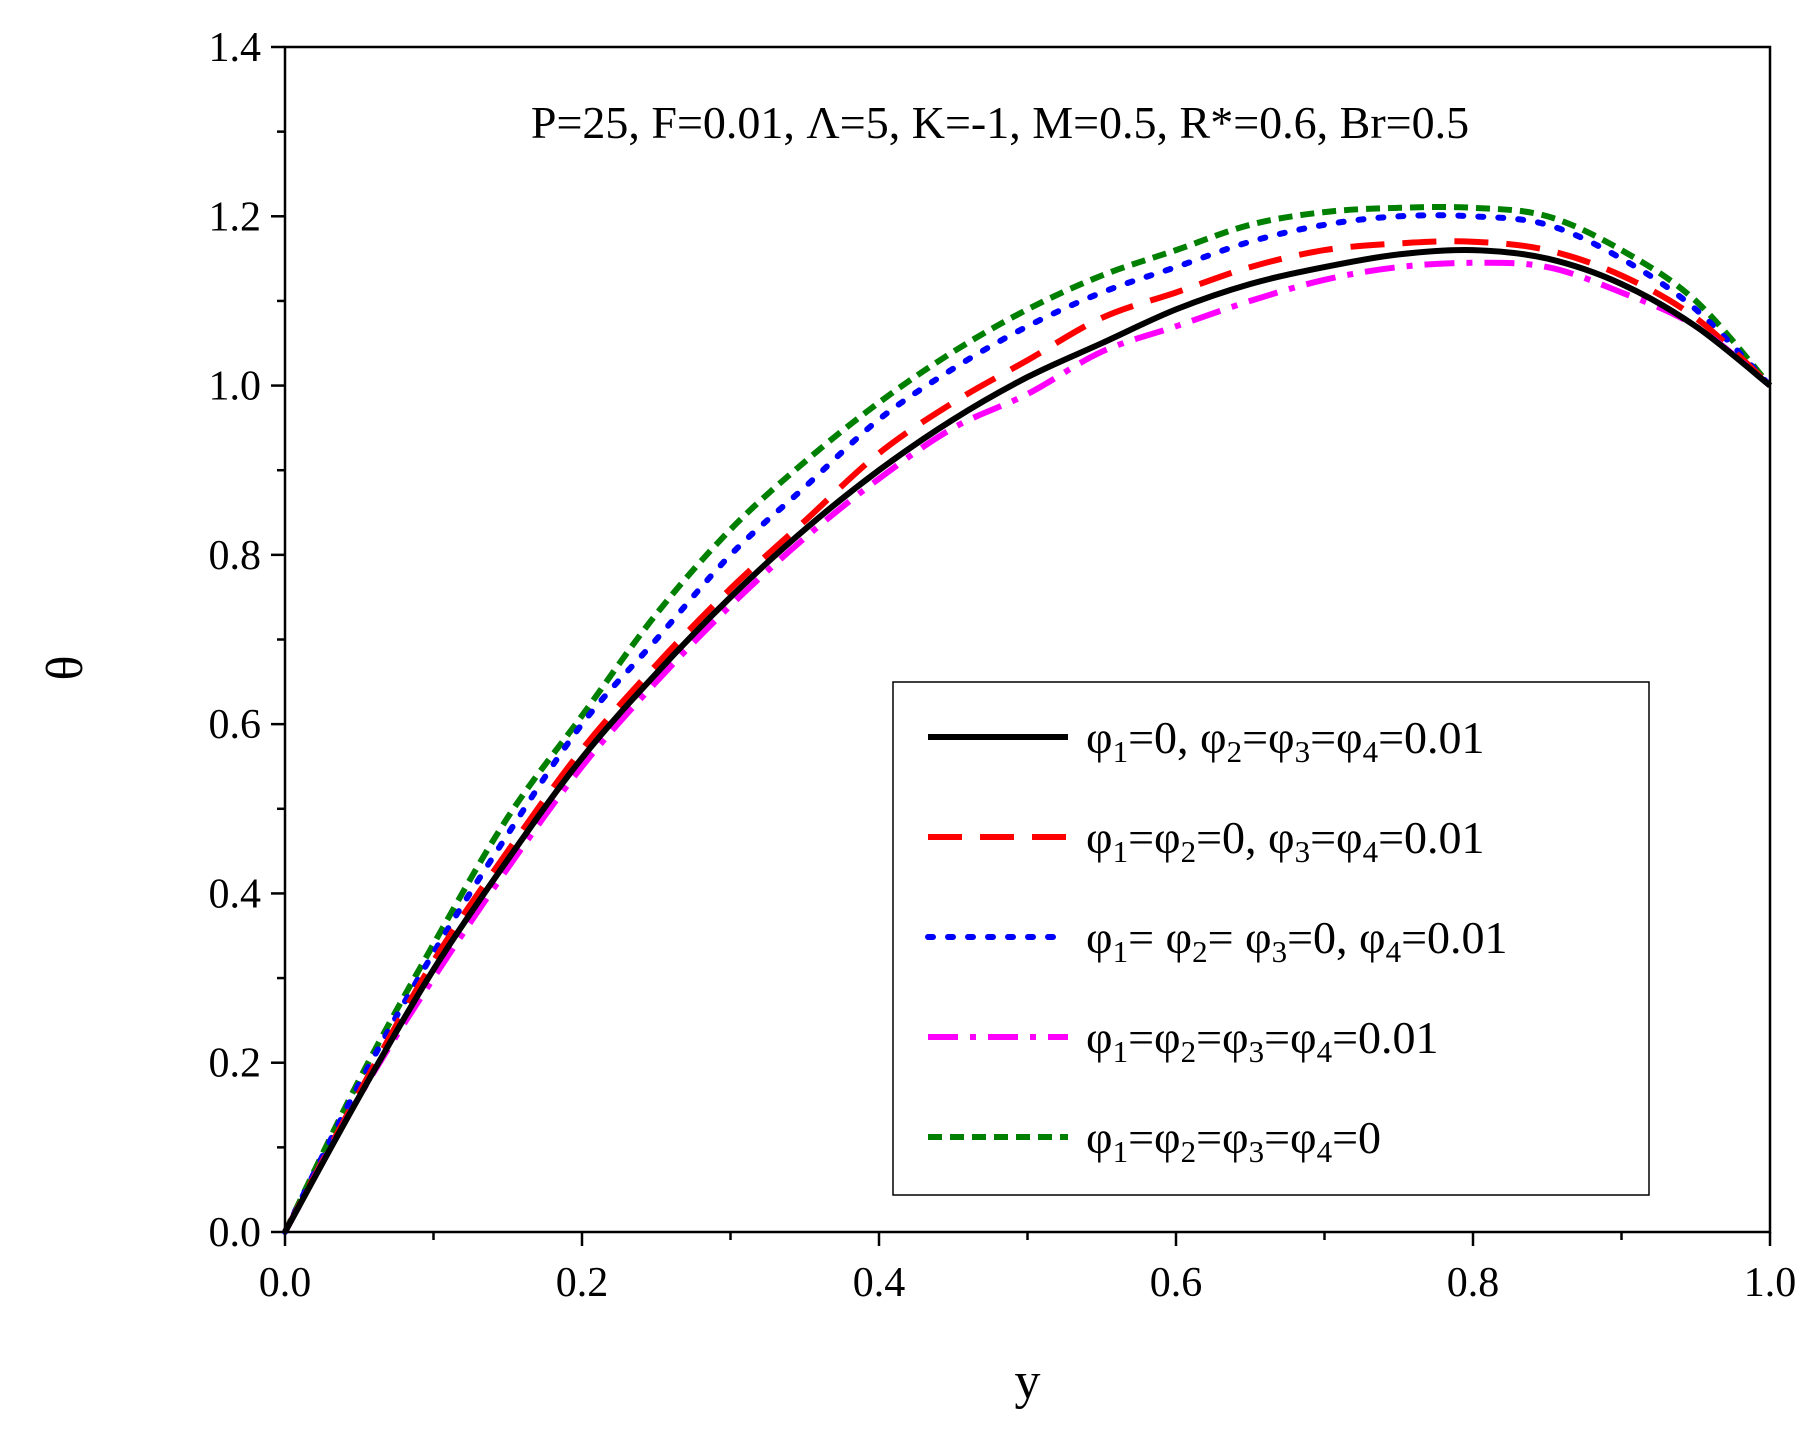 The height and width of the screenshot is (1440, 1815). What do you see at coordinates (235, 725) in the screenshot?
I see `y-tick-label: 0.6` at bounding box center [235, 725].